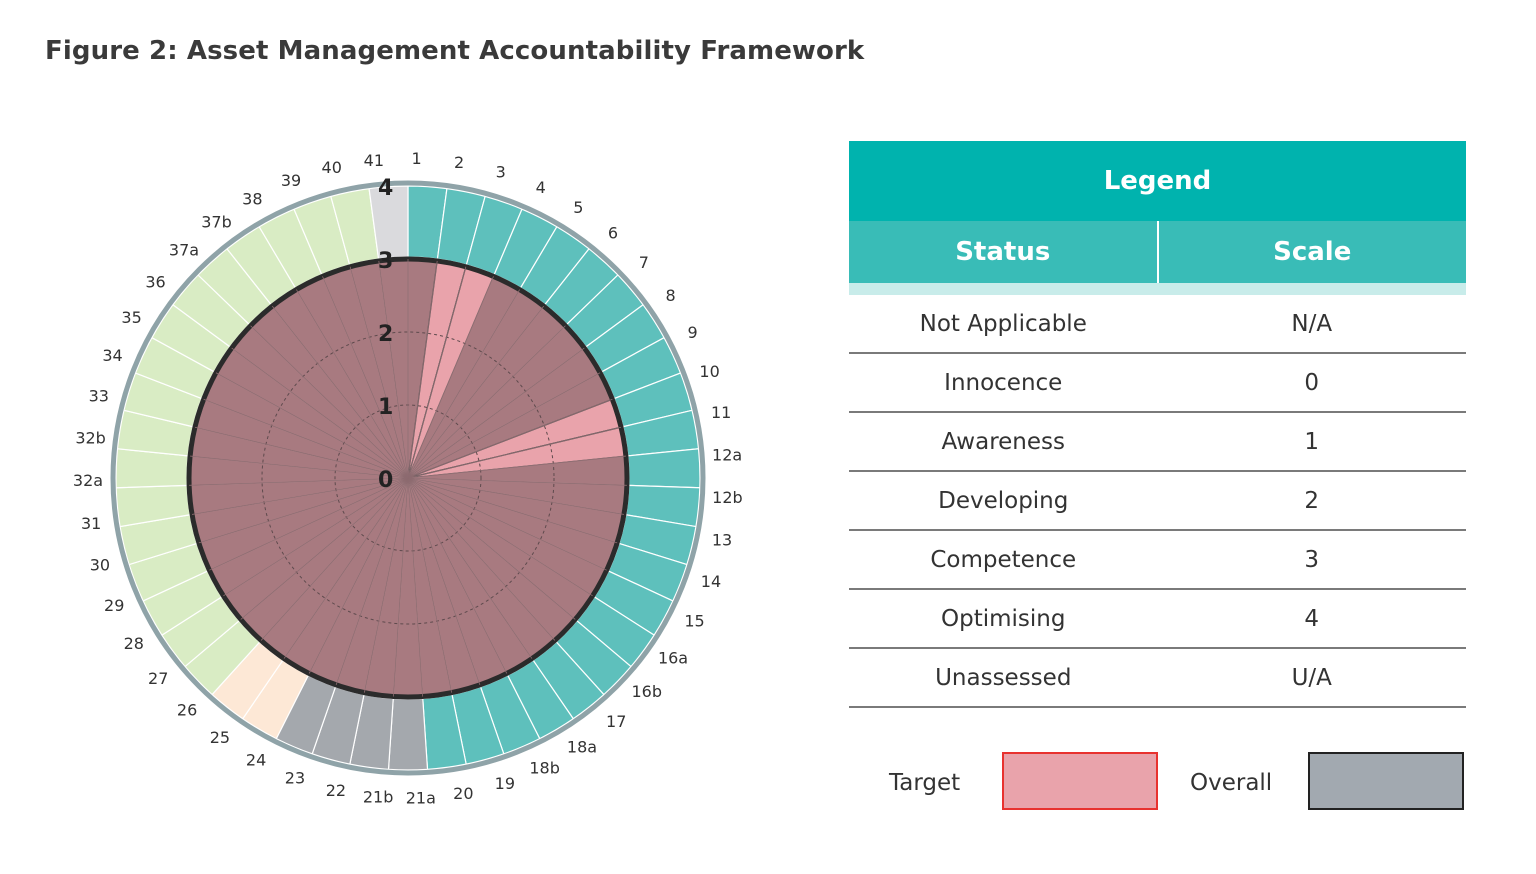 The width and height of the screenshot is (1536, 874). Describe the element at coordinates (291, 180) in the screenshot. I see `category-label: 39` at that location.